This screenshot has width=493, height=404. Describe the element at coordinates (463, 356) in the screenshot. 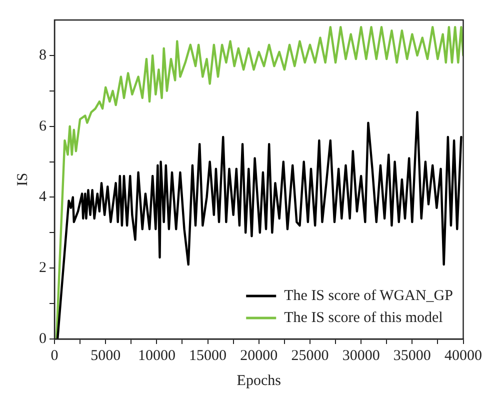

I see `x-tick-label: 40000` at that location.